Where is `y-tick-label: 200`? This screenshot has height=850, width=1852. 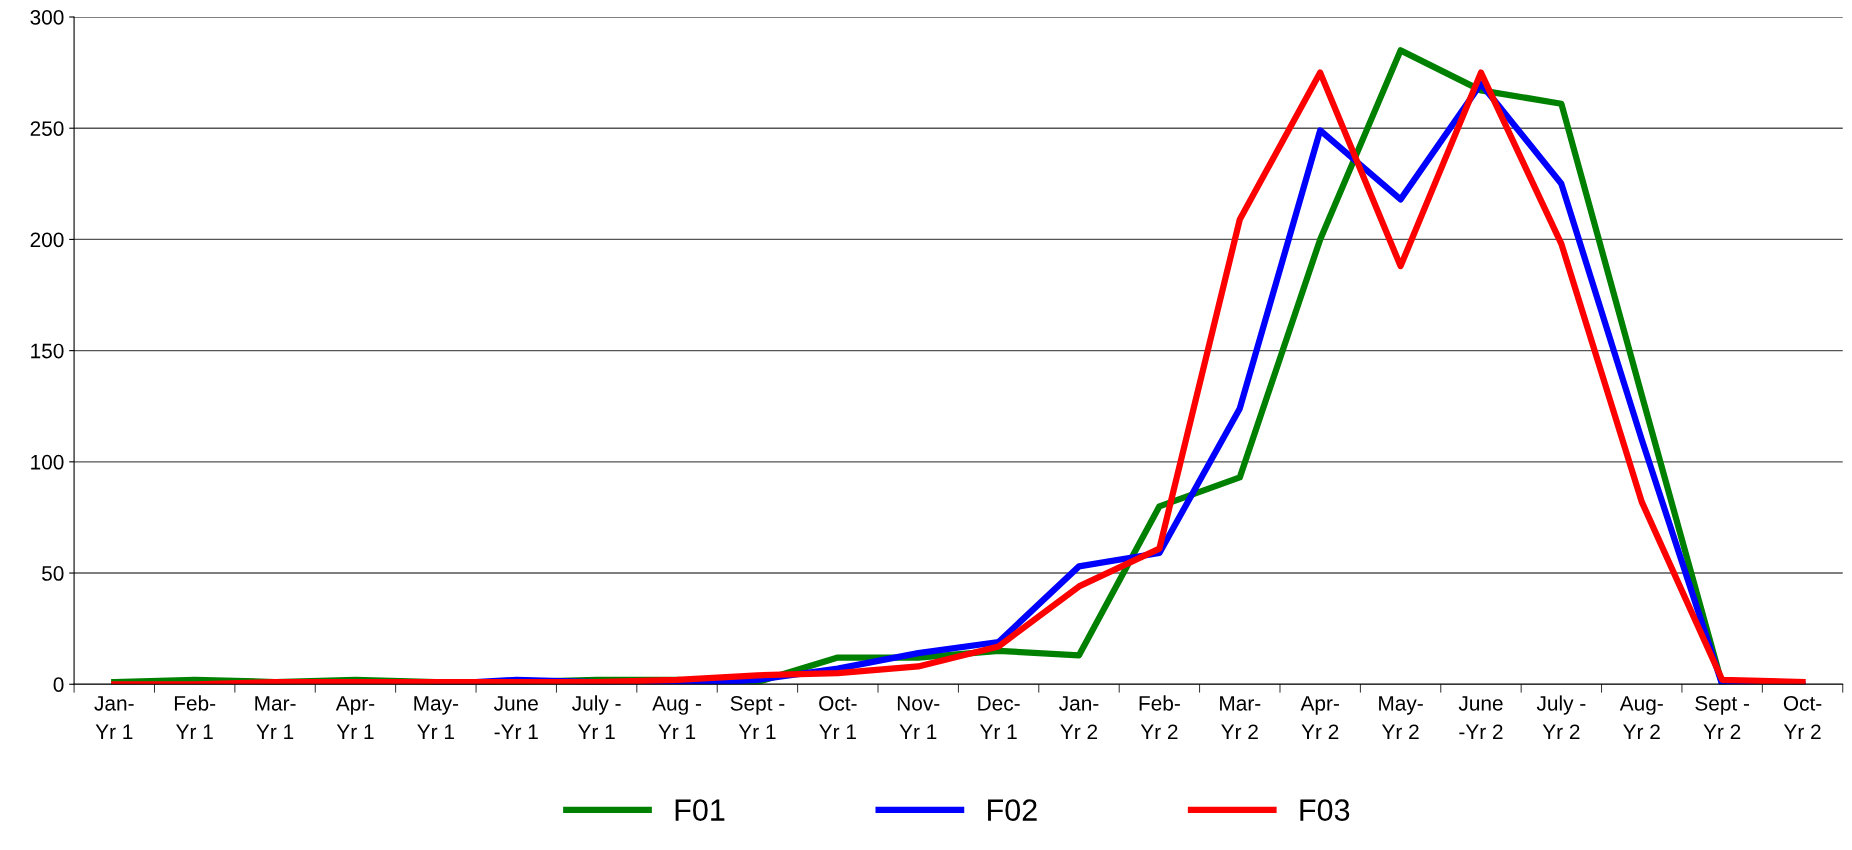
y-tick-label: 200 is located at coordinates (47, 240).